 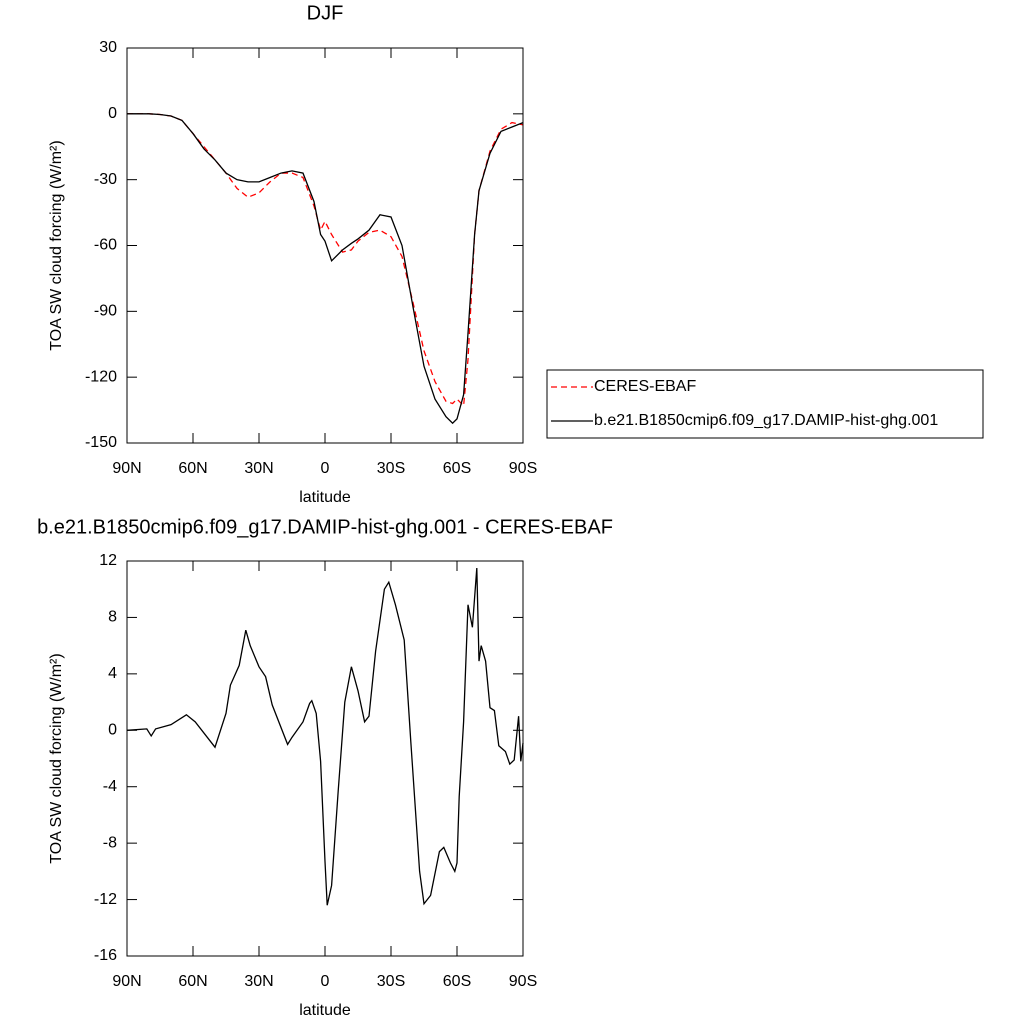 What do you see at coordinates (112, 673) in the screenshot?
I see `y-tick-label: 4` at bounding box center [112, 673].